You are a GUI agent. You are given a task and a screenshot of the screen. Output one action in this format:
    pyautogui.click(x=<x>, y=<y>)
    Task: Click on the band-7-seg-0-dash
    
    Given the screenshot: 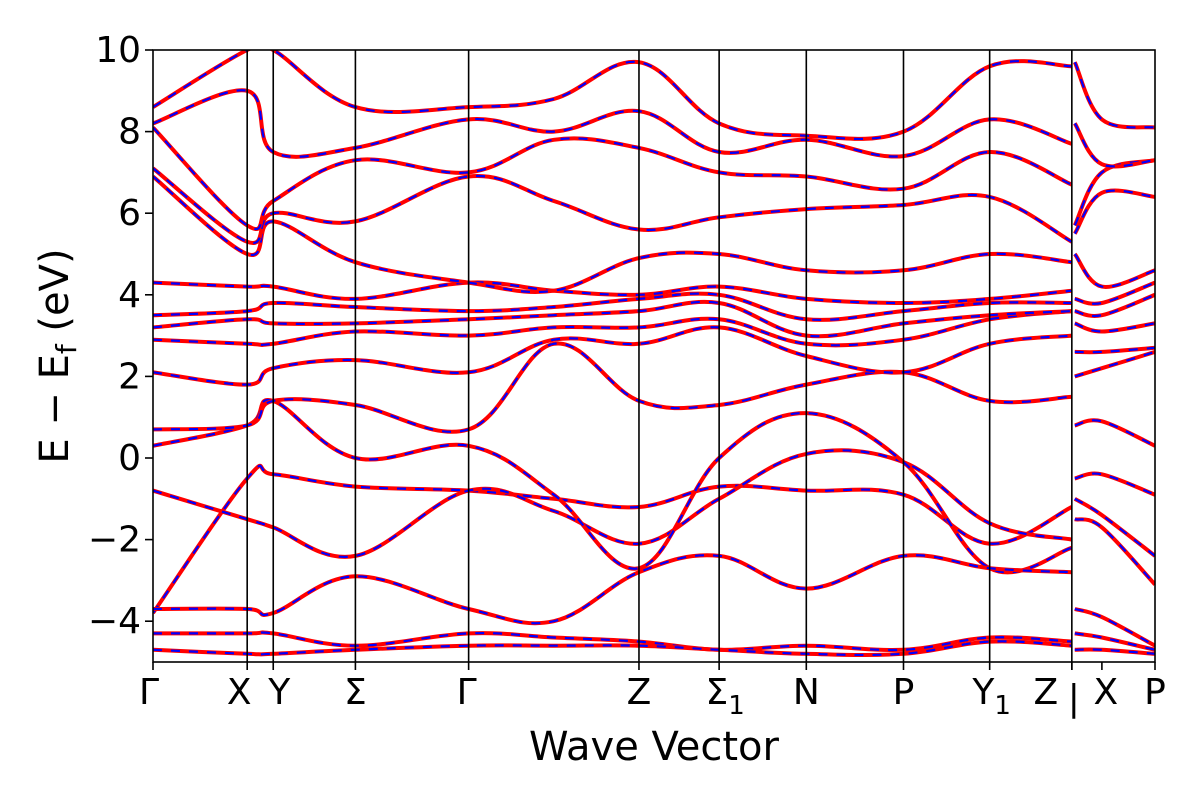 What is the action you would take?
    pyautogui.click(x=612, y=306)
    